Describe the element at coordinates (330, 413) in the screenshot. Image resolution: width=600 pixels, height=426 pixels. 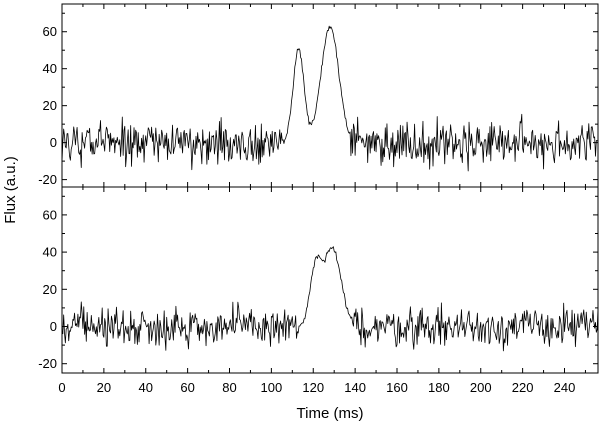
I see `x-axis-title: Time (ms)` at that location.